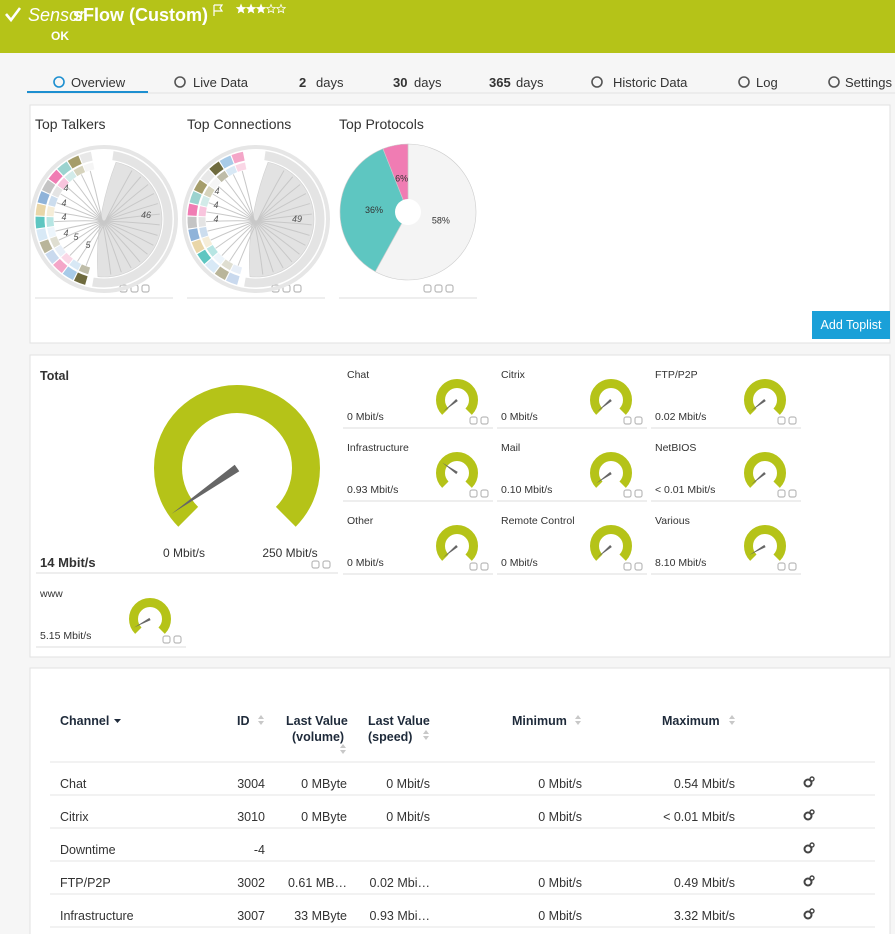  What do you see at coordinates (526, 490) in the screenshot?
I see `gauge-value: 0.10 Mbit/s` at bounding box center [526, 490].